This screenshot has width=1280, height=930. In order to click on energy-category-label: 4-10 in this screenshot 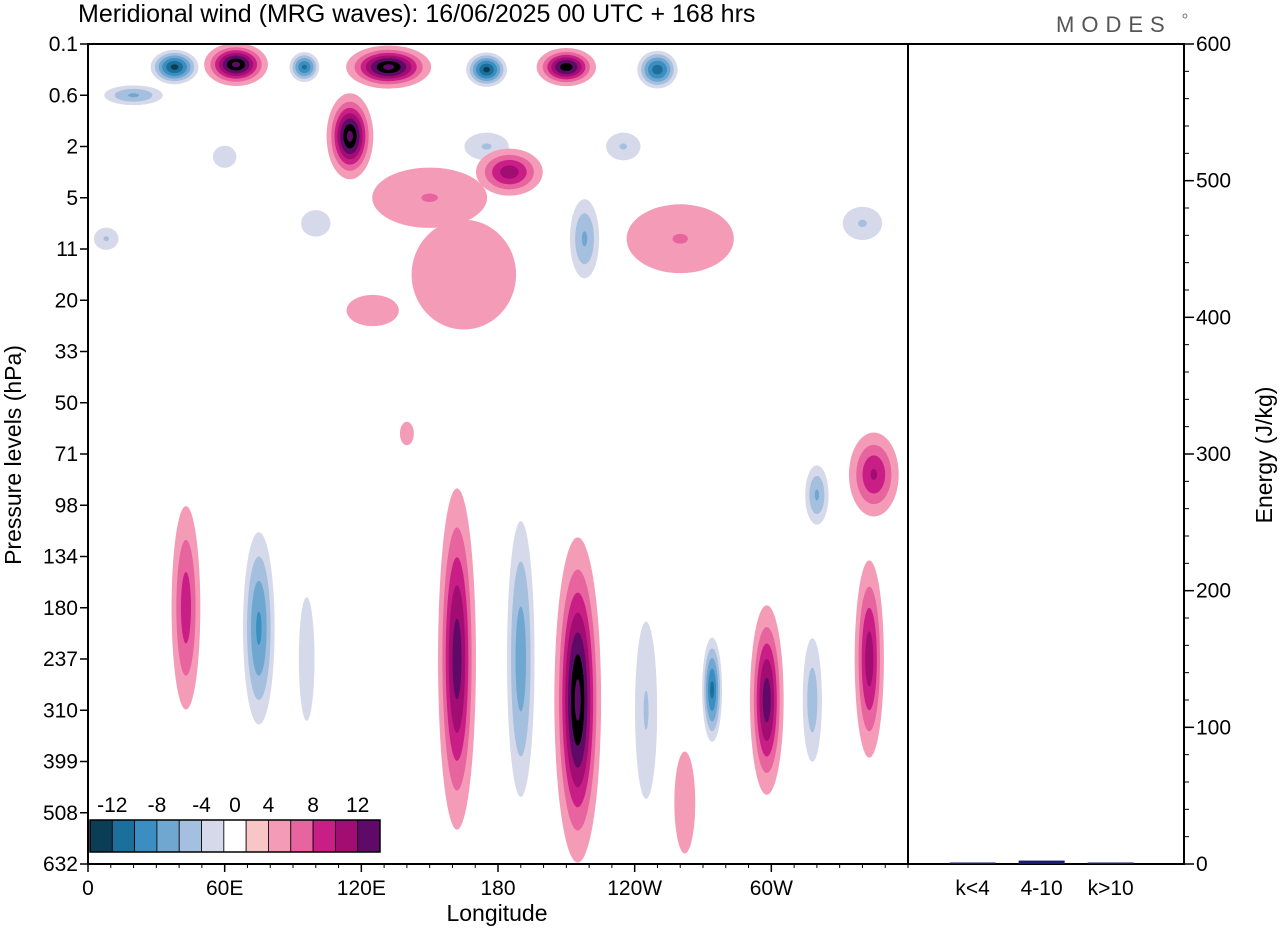, I will do `click(1042, 888)`.